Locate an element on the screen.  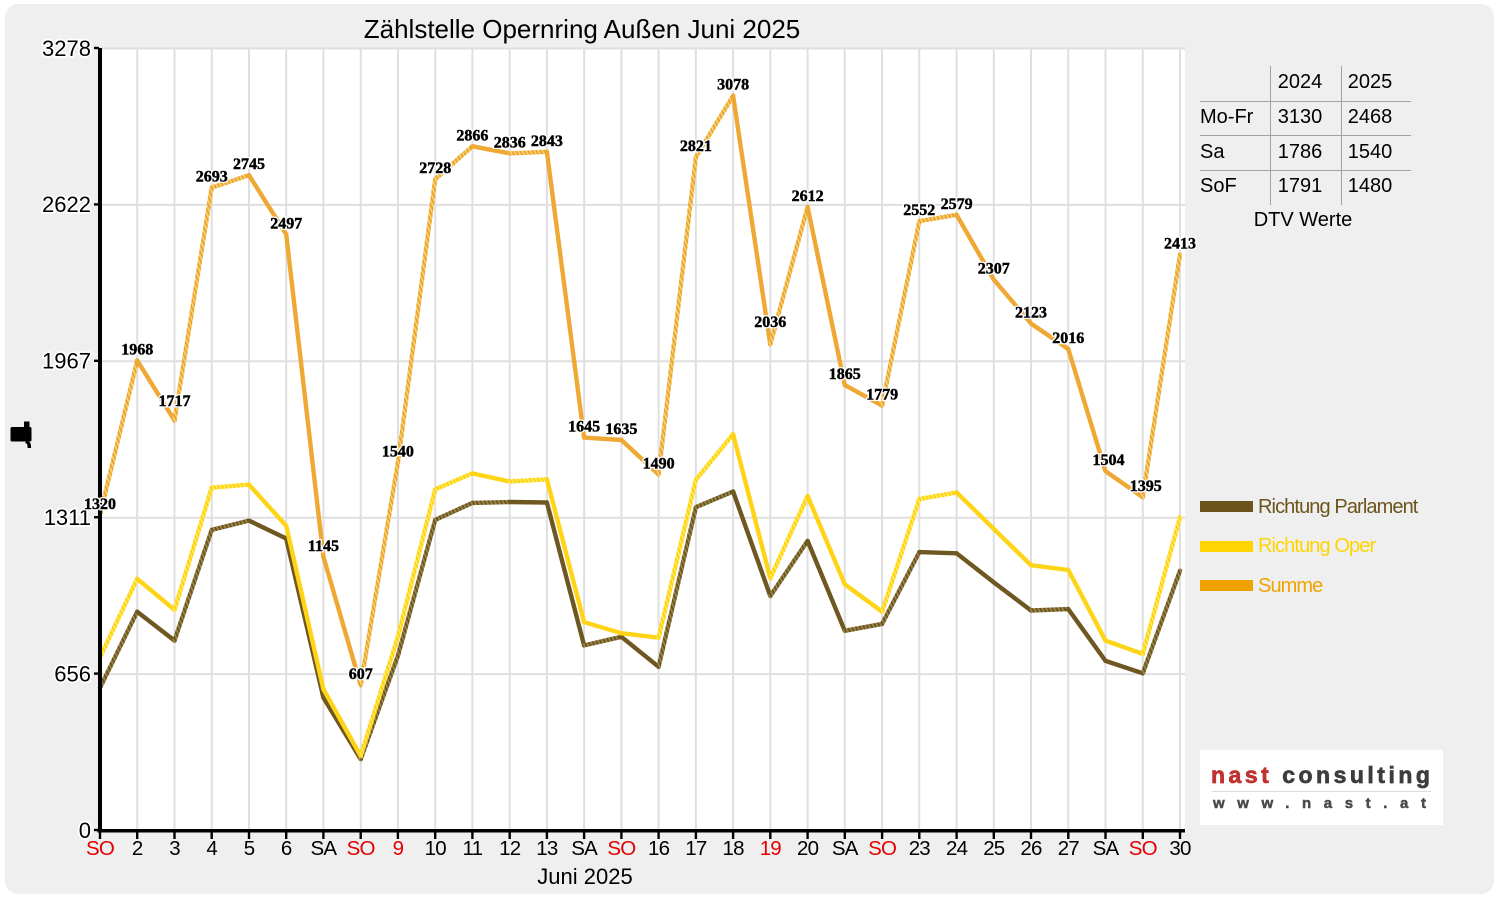
svg-text: 0 is located at coordinates (85, 830).